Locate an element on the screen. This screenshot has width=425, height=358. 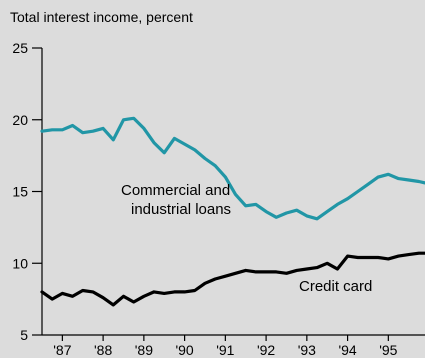
x-tick-label: '93 is located at coordinates (307, 350).